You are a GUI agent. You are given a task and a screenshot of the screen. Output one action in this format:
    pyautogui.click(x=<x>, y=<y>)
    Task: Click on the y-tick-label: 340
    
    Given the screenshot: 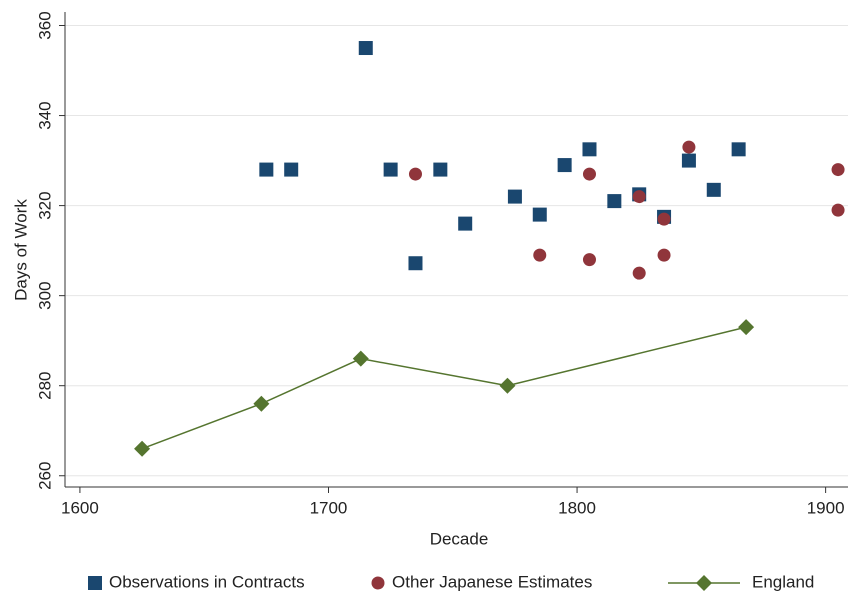 What is the action you would take?
    pyautogui.click(x=44, y=115)
    